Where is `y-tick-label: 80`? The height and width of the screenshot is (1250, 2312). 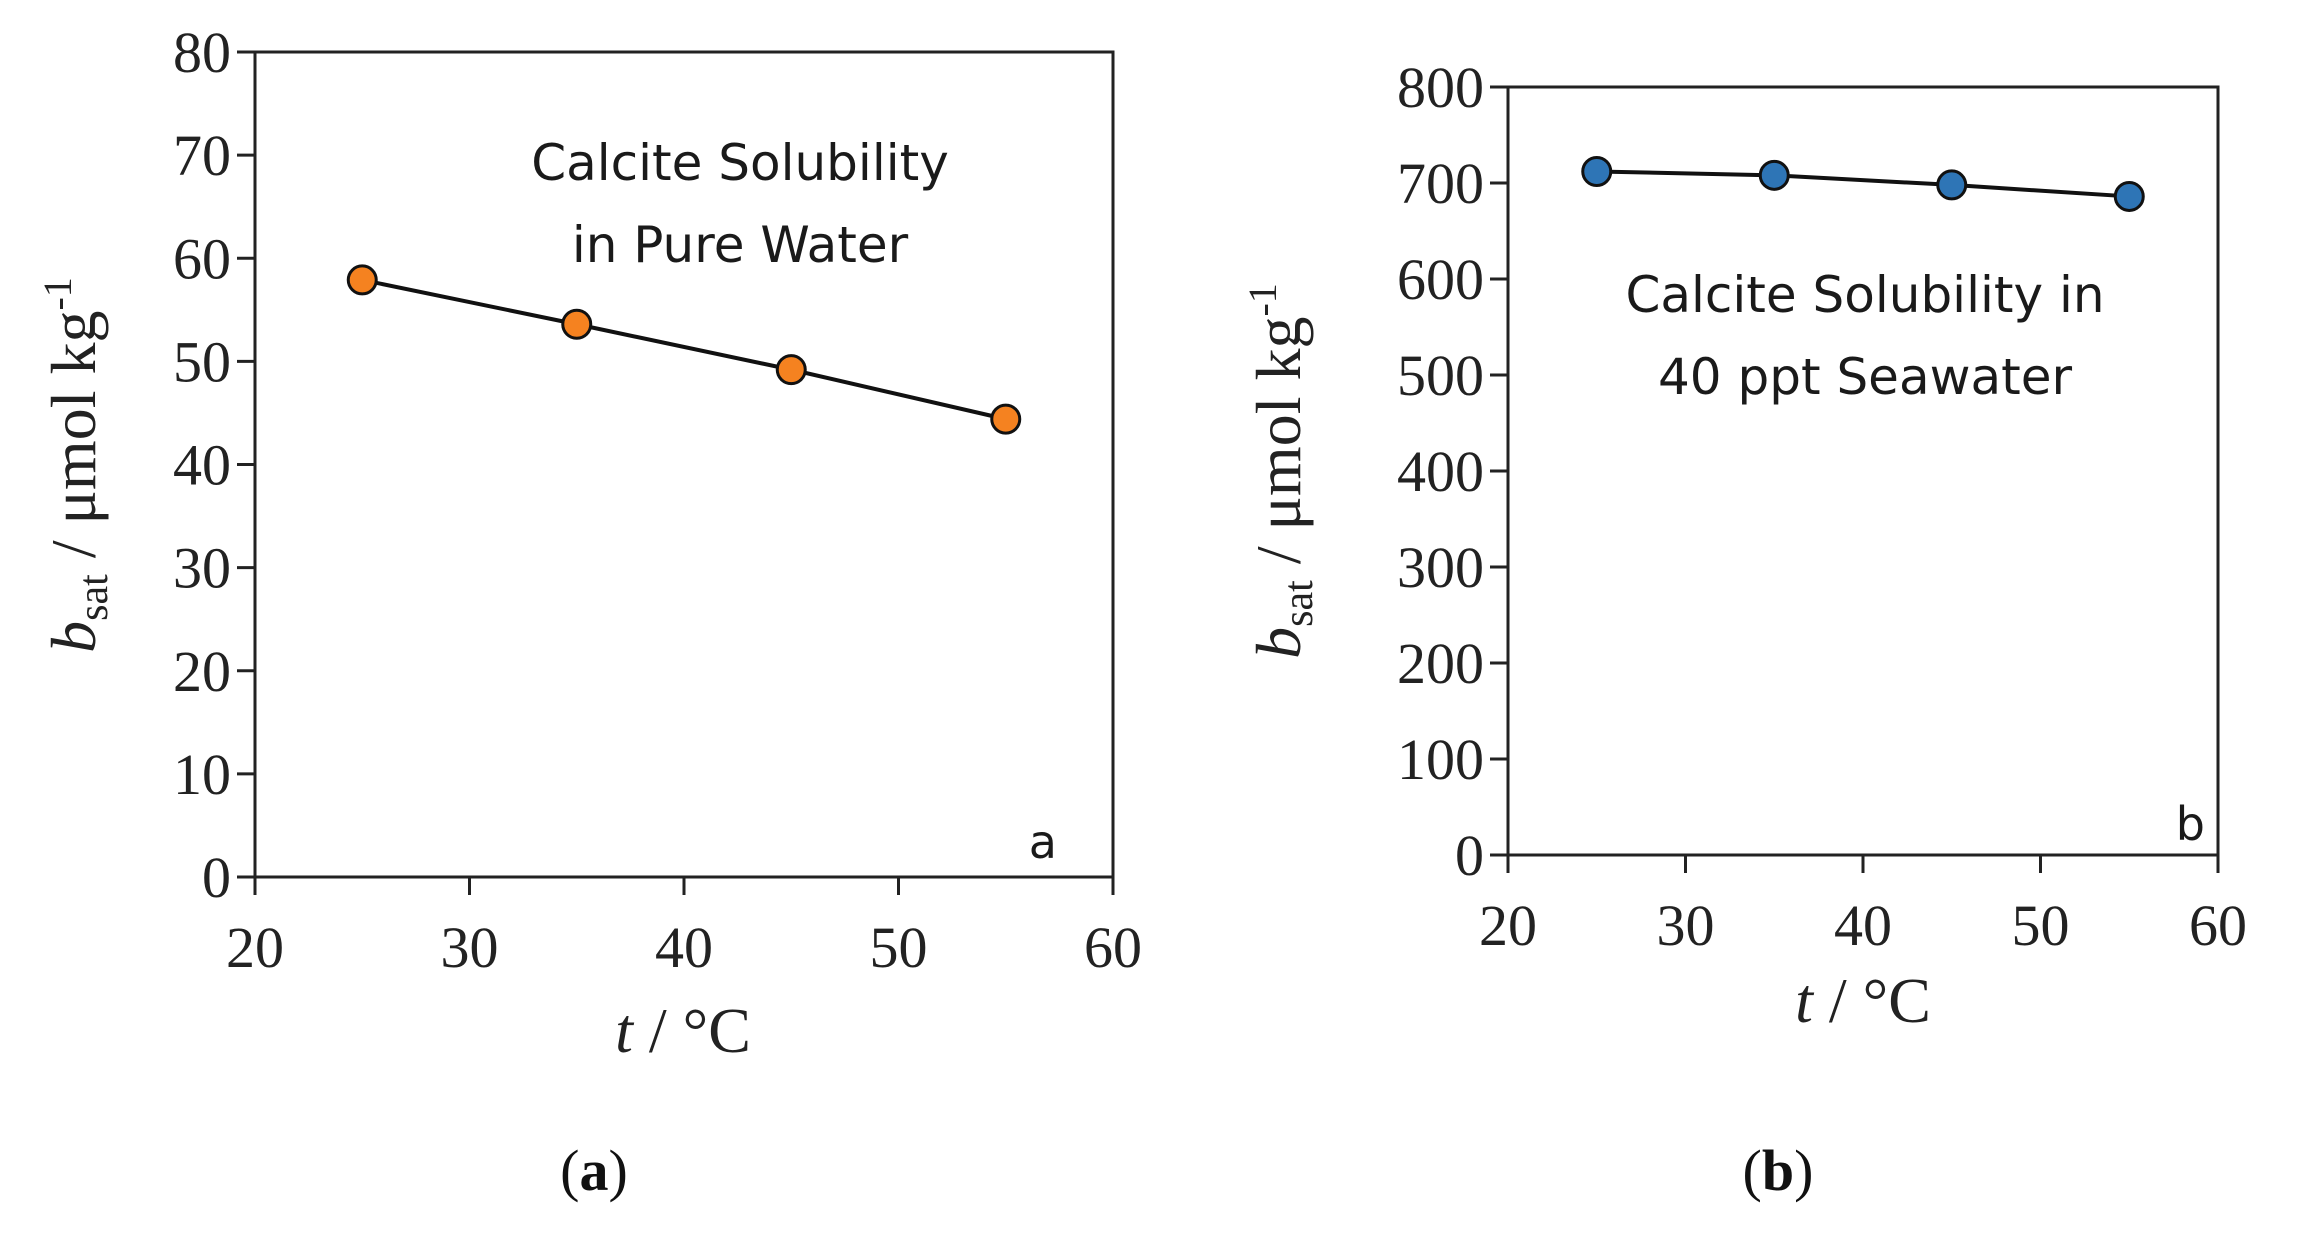
y-tick-label: 80 is located at coordinates (202, 52).